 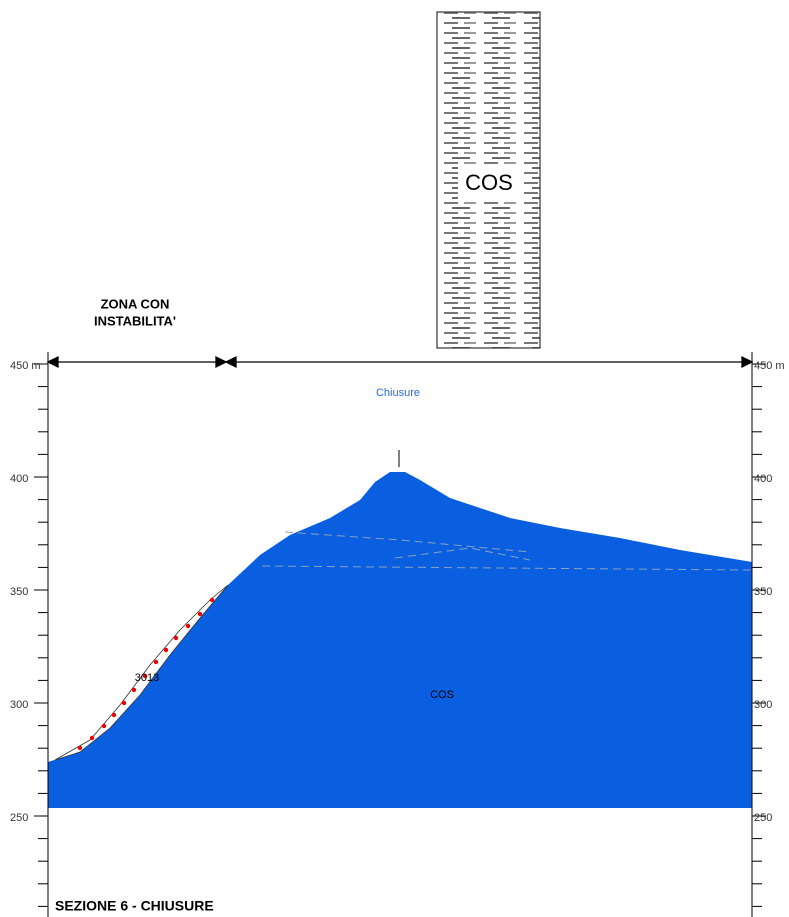 I want to click on landslide, so click(x=141, y=672).